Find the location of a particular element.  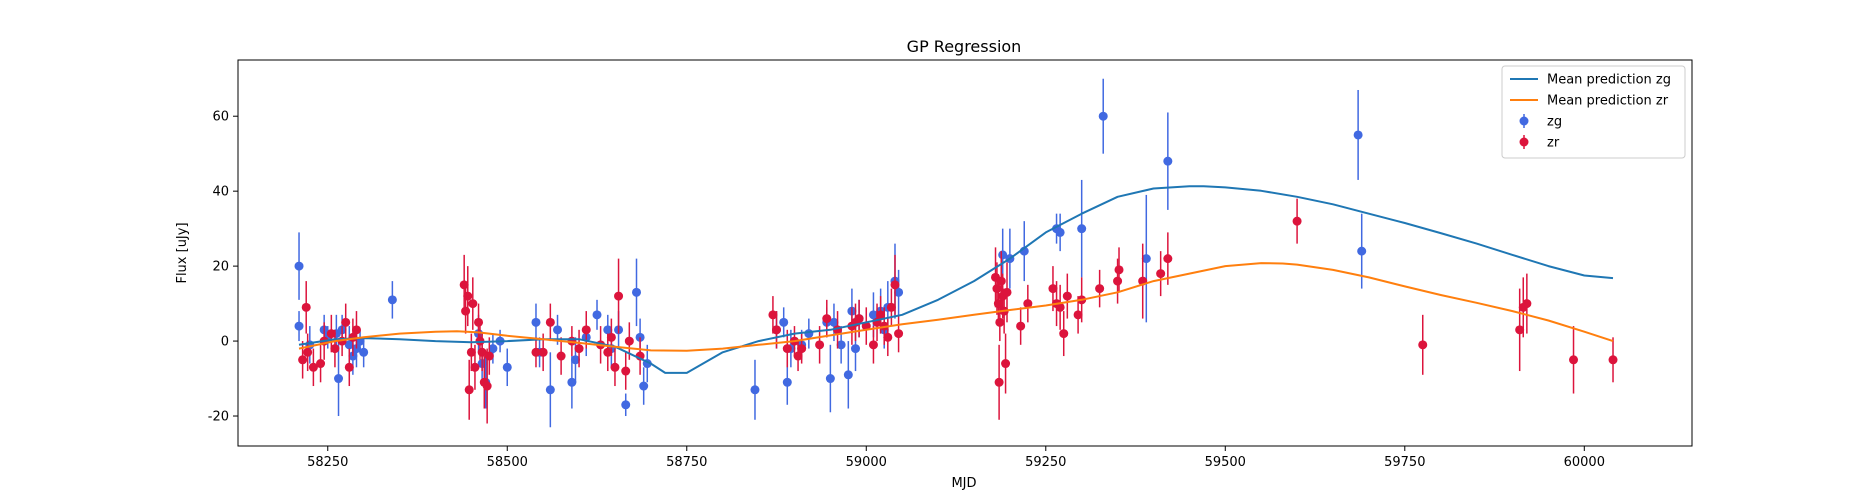

x-tick-label: 60000 is located at coordinates (1584, 462).